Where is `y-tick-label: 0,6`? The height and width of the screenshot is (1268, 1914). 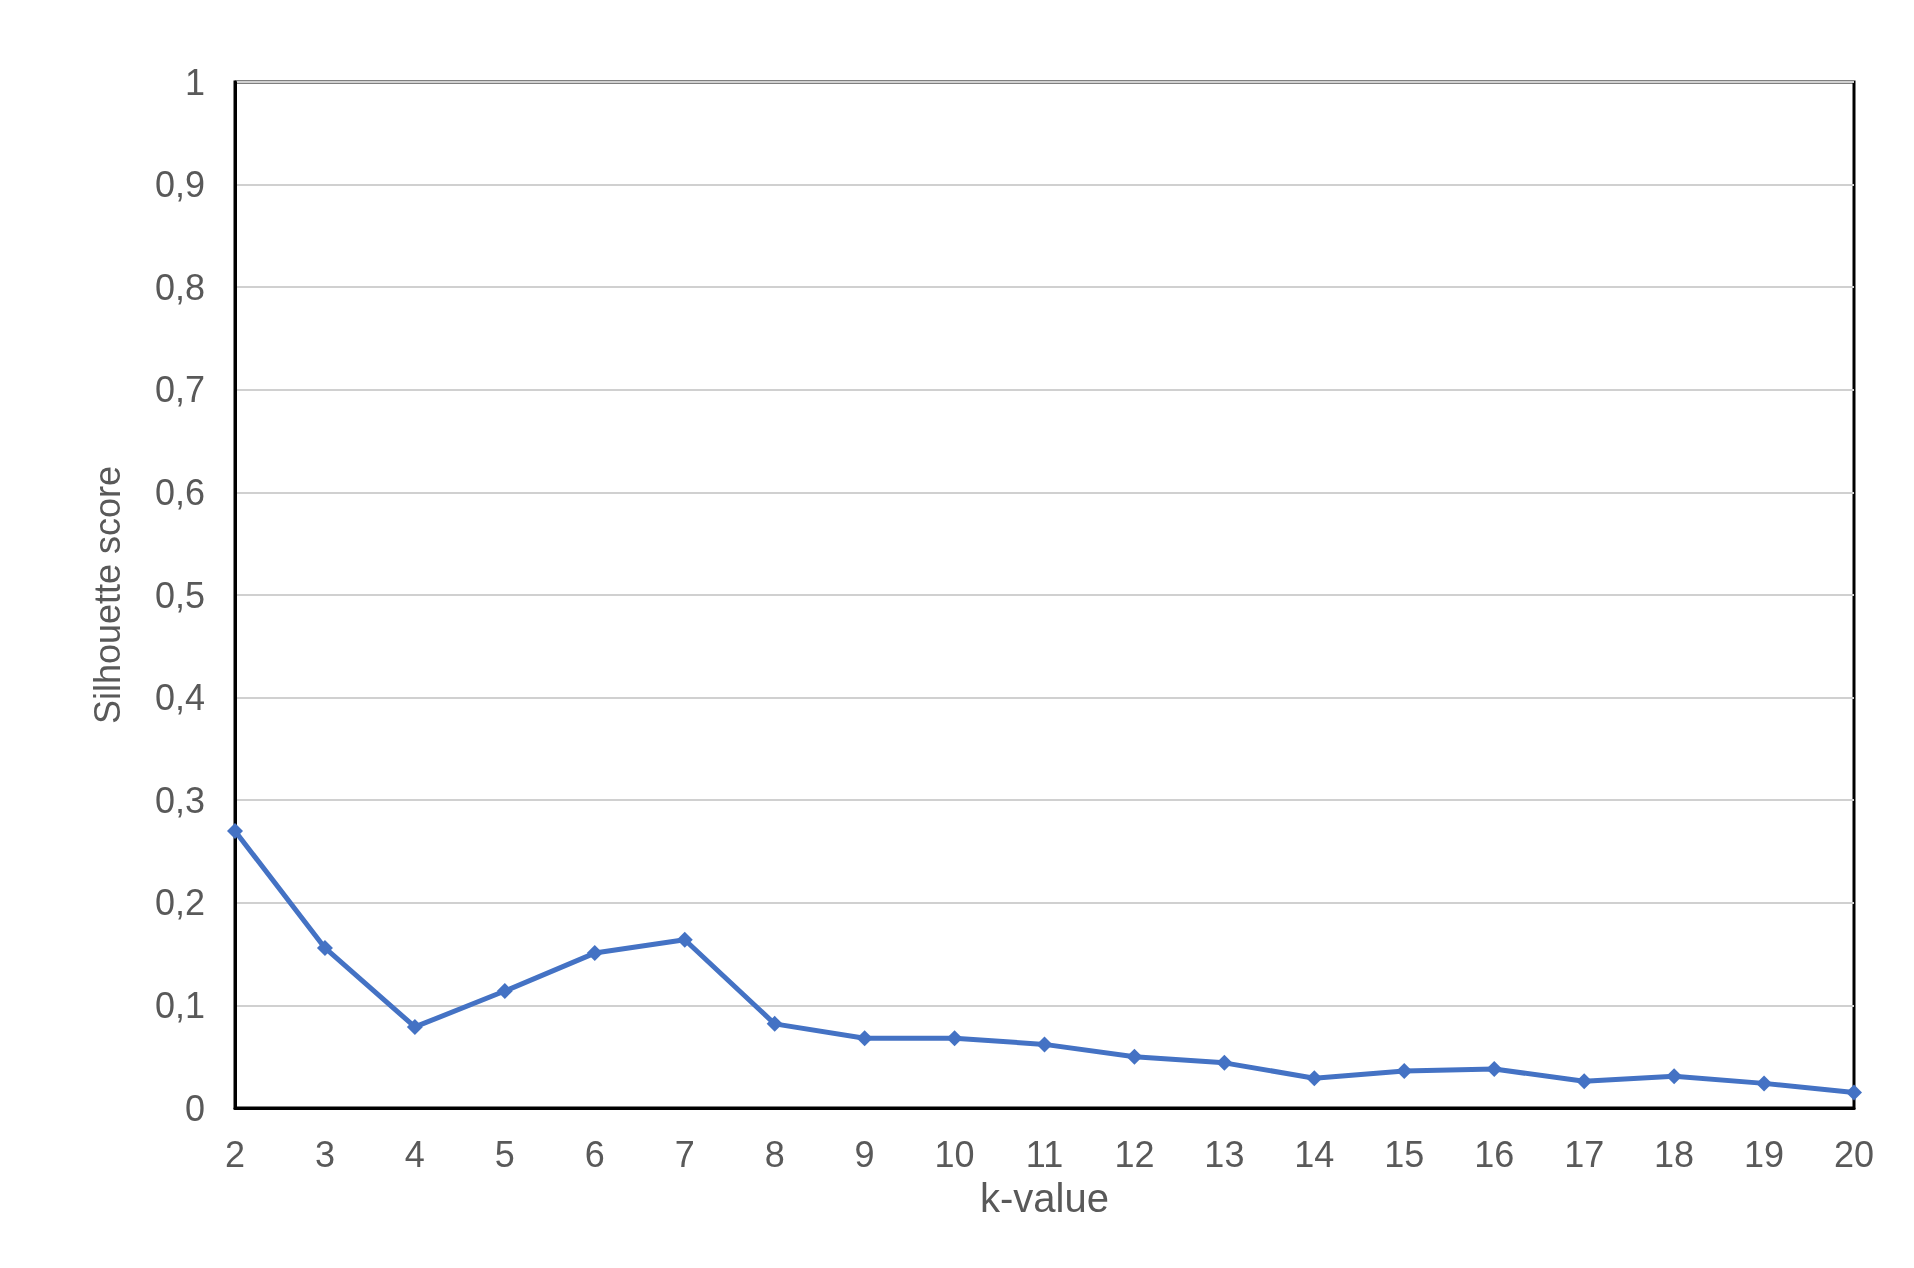 y-tick-label: 0,6 is located at coordinates (179, 492).